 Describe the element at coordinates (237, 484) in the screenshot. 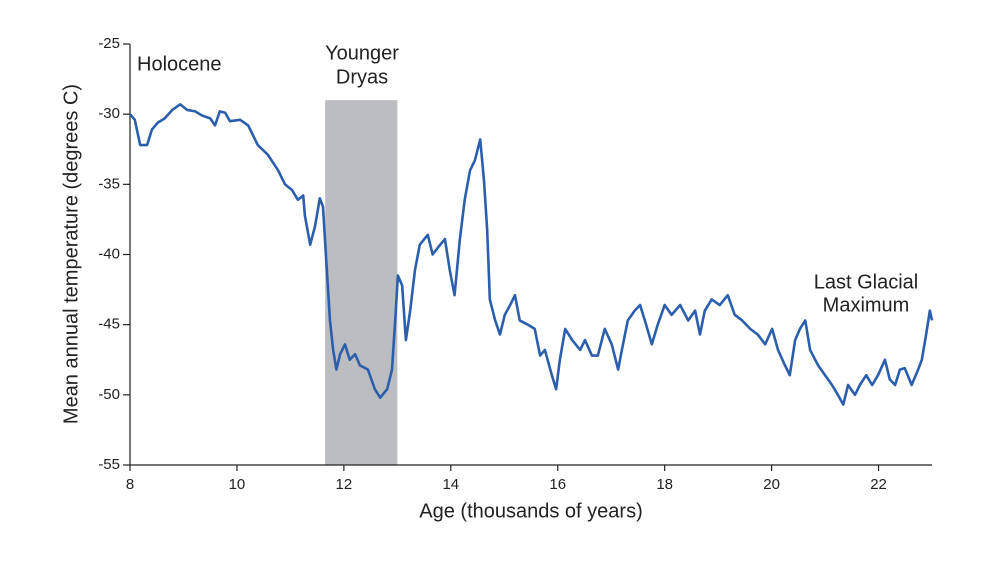

I see `x-tick-label: 10` at that location.